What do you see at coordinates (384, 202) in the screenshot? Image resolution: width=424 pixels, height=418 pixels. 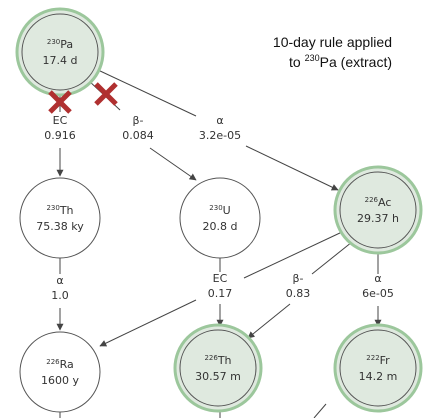 I see `node-symbol: Ac` at bounding box center [384, 202].